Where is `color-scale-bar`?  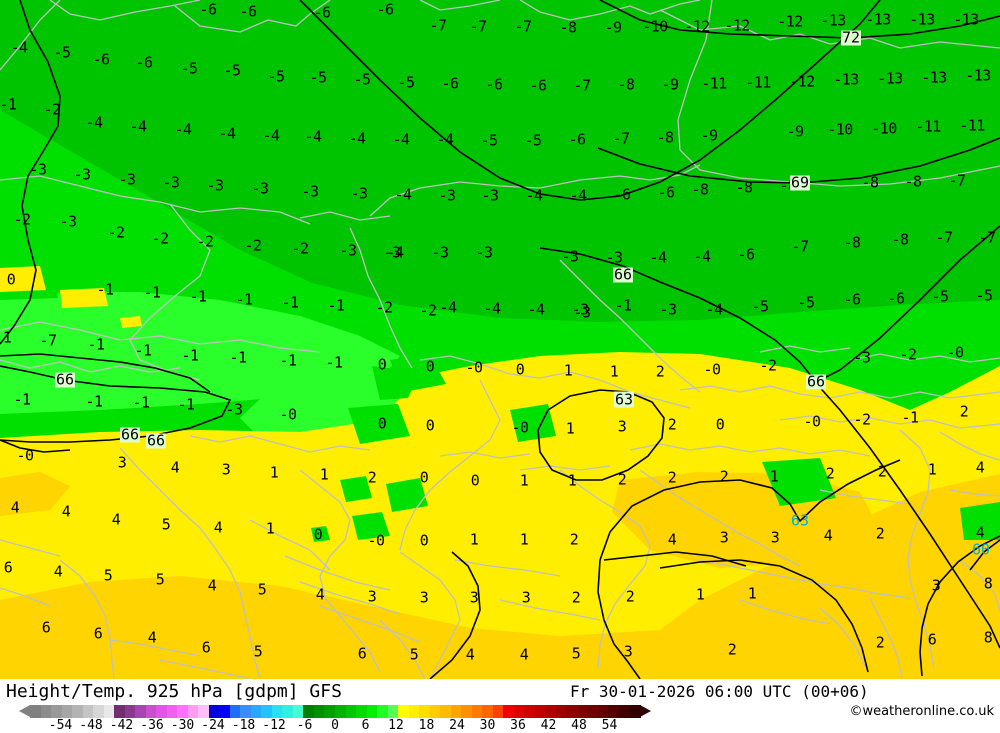 color-scale-bar is located at coordinates (335, 711).